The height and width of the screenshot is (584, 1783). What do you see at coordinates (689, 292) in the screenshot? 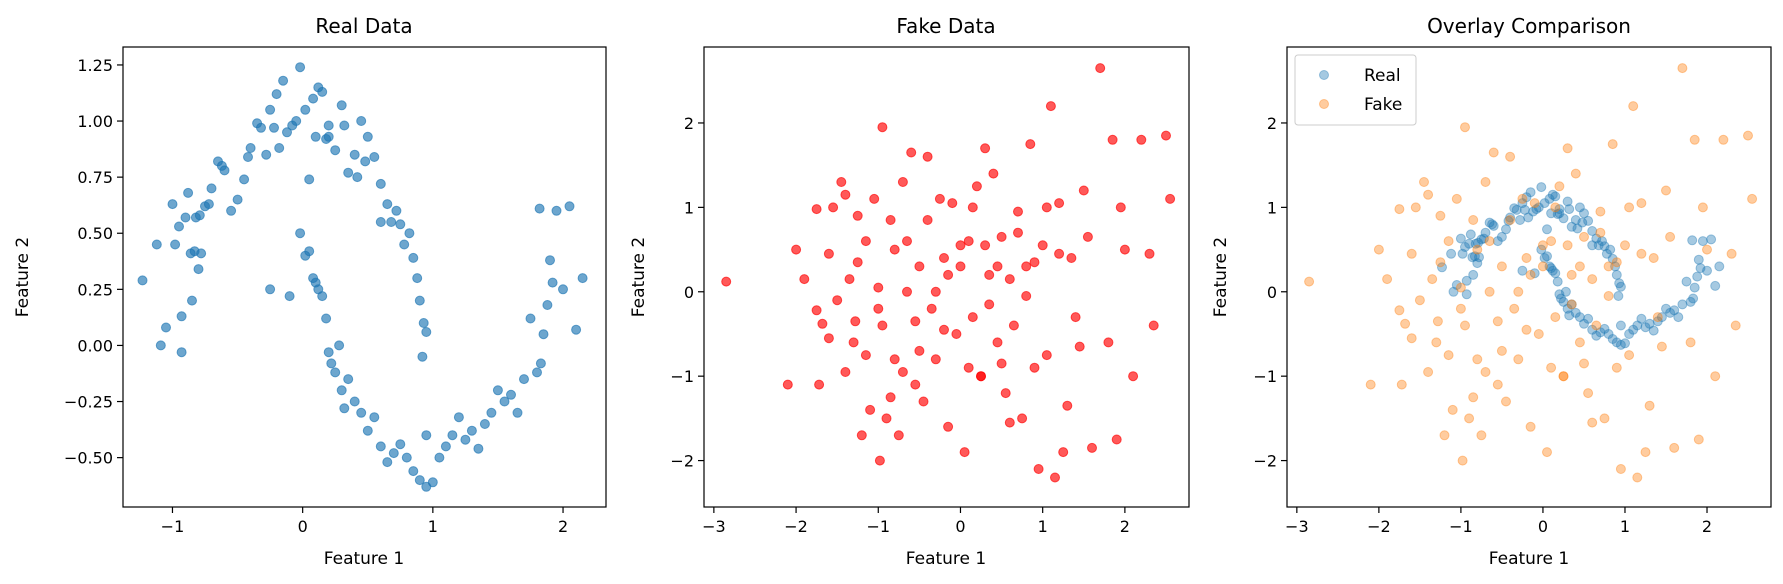
I see `panel-2-ytick-label: 0` at bounding box center [689, 292].